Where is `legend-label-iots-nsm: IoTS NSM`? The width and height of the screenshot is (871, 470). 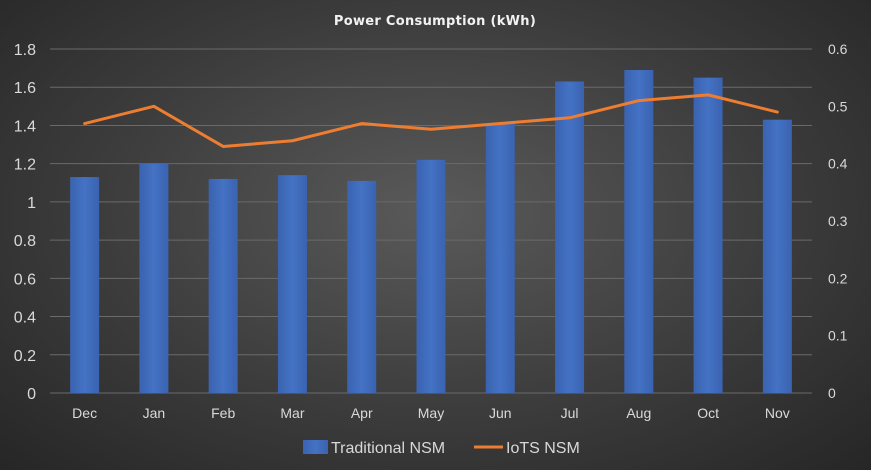 legend-label-iots-nsm: IoTS NSM is located at coordinates (543, 448).